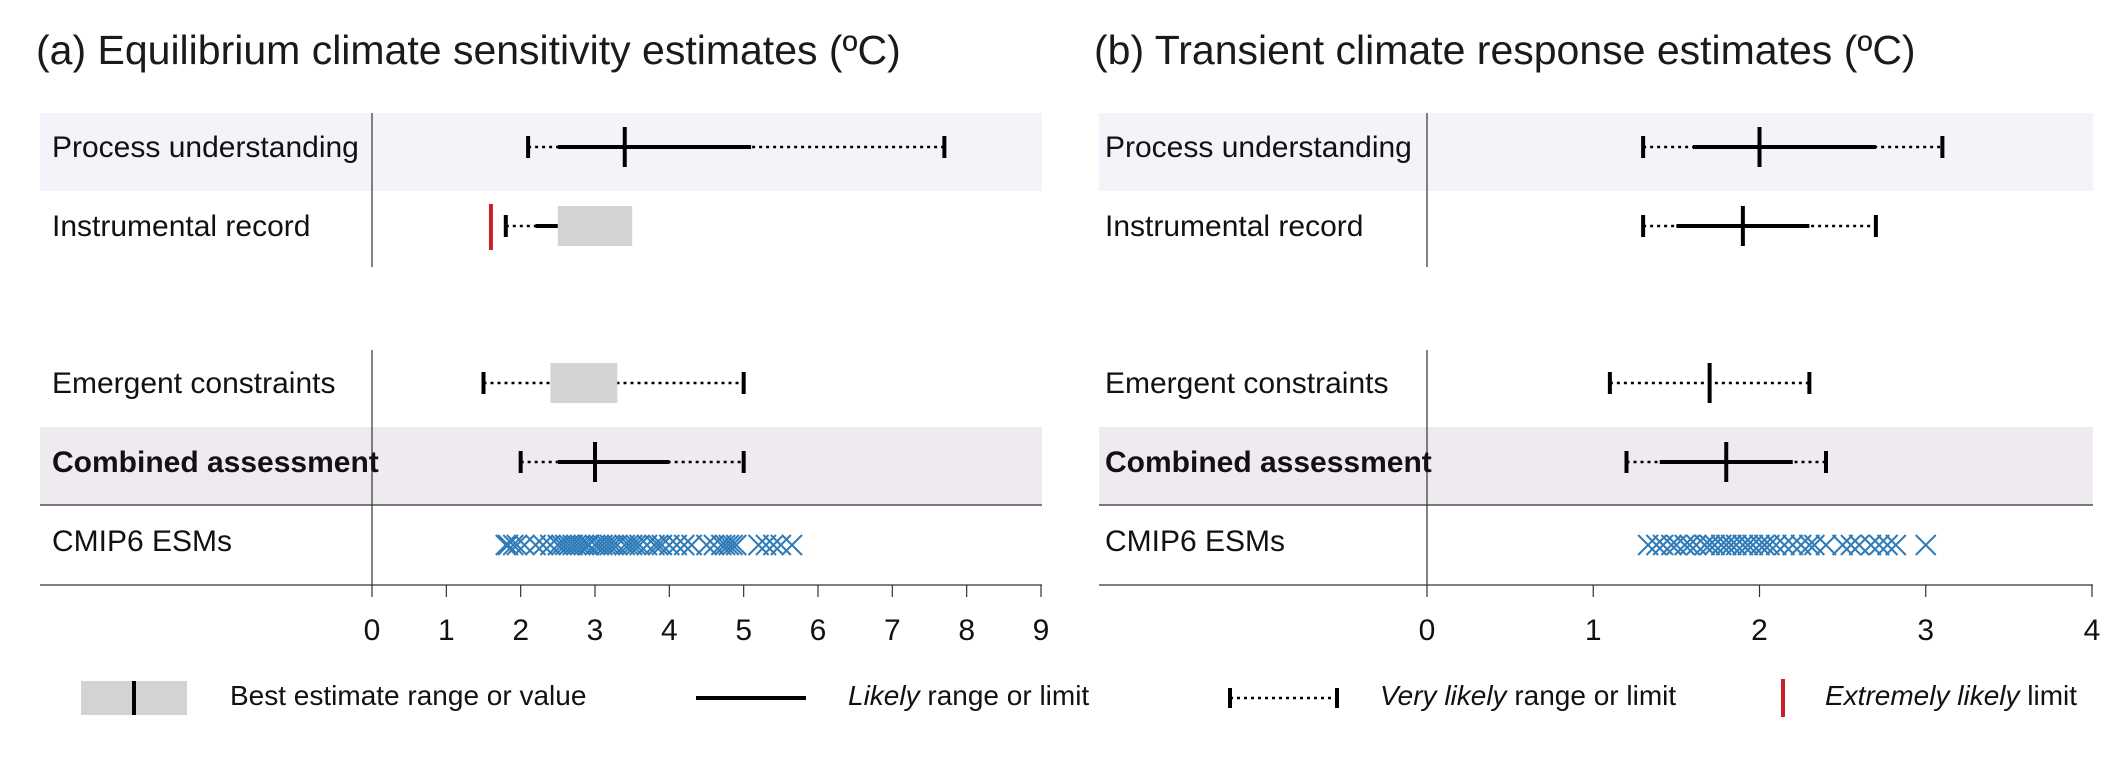  Describe the element at coordinates (1593, 630) in the screenshot. I see `x-tick-label: 1` at that location.